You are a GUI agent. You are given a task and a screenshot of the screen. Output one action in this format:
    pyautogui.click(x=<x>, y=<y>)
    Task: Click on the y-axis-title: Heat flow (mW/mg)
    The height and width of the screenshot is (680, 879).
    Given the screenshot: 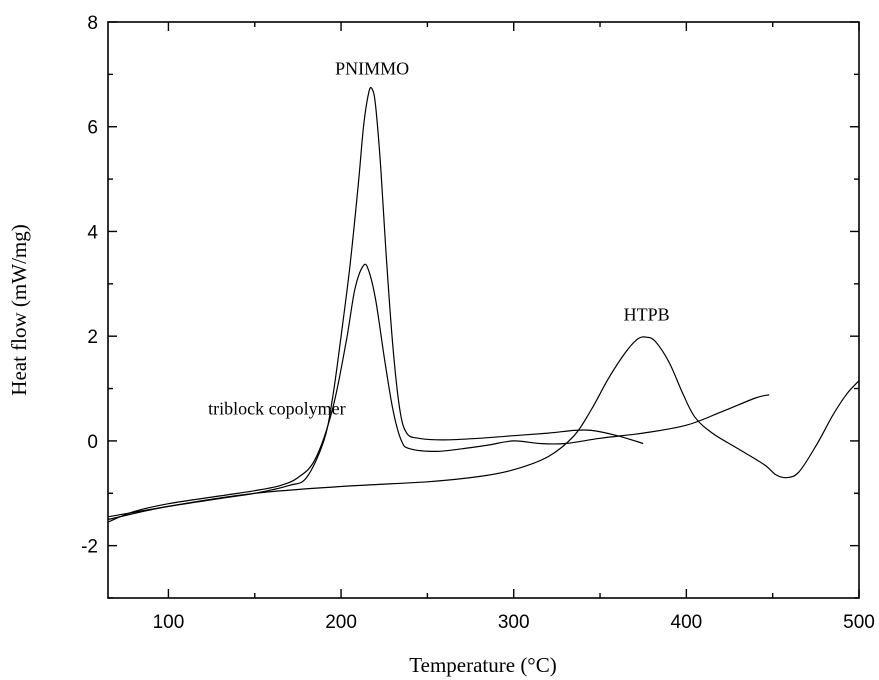 What is the action you would take?
    pyautogui.click(x=19, y=309)
    